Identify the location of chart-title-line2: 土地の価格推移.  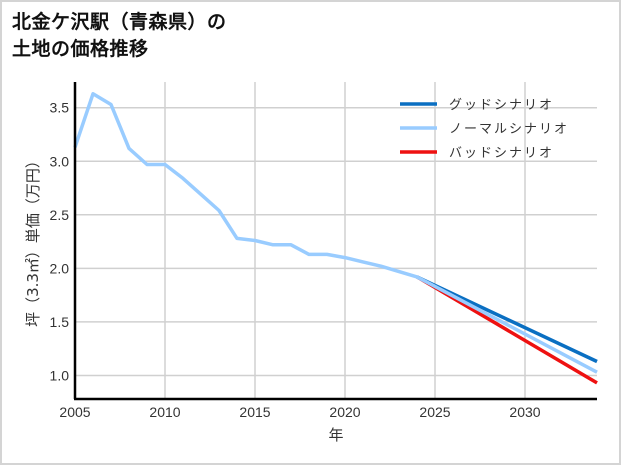
(80, 49).